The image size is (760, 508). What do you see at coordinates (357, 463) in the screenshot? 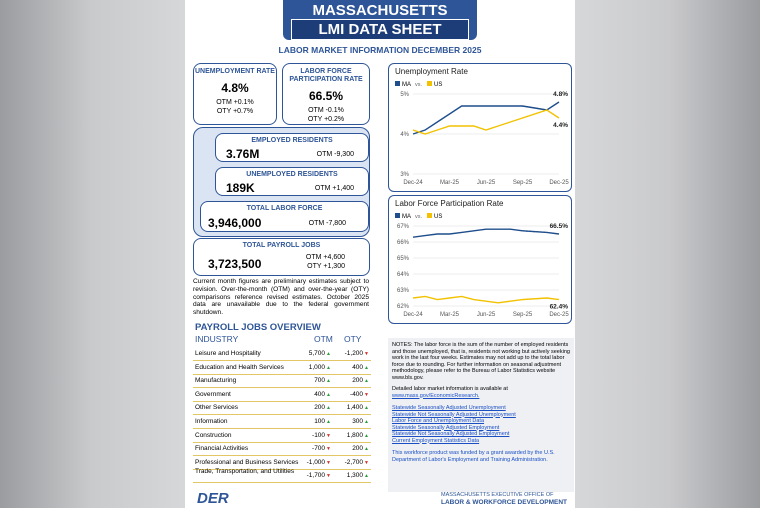
I see `change: -2,700` at bounding box center [357, 463].